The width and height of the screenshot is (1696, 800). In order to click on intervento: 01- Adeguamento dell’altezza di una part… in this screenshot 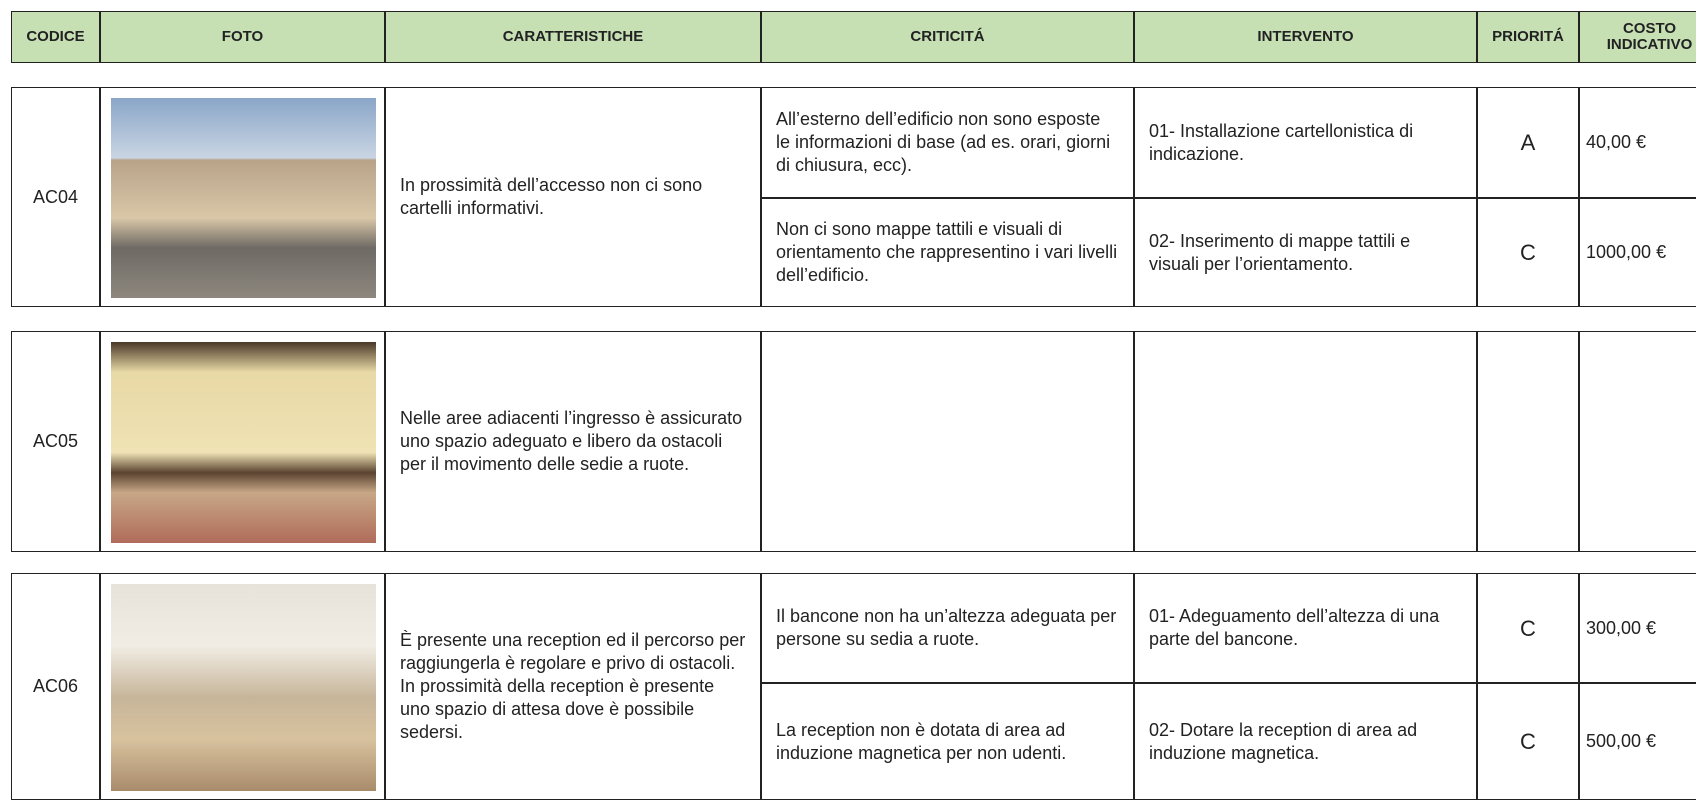, I will do `click(1305, 628)`.